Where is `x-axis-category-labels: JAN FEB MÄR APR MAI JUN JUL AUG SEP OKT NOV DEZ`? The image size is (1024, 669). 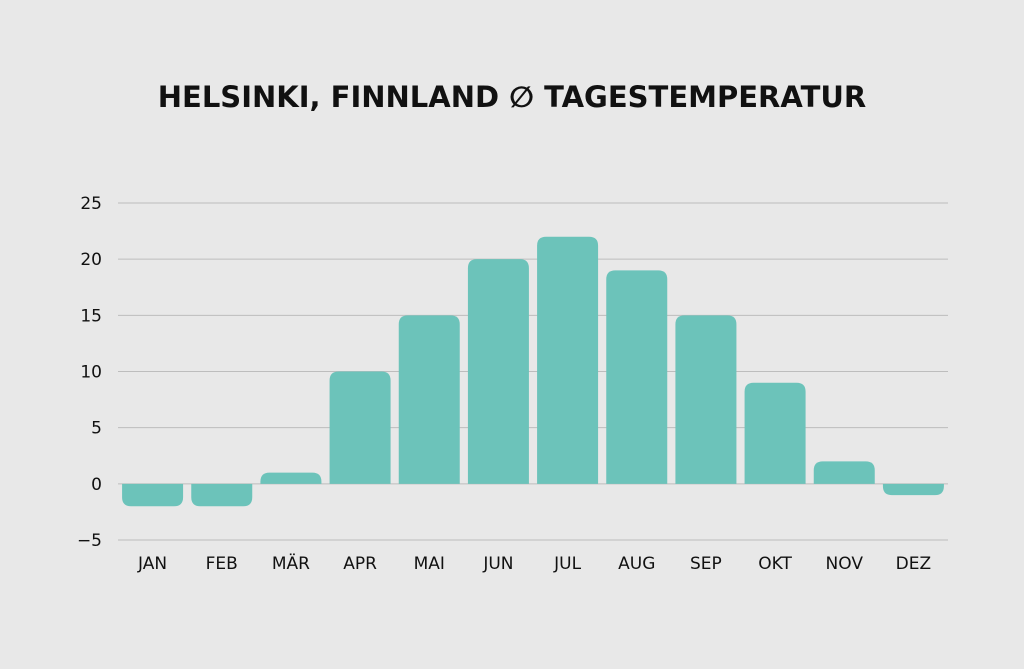
x-axis-category-labels: JAN FEB MÄR APR MAI JUN JUL AUG SEP OKT NOV DEZ is located at coordinates (534, 563).